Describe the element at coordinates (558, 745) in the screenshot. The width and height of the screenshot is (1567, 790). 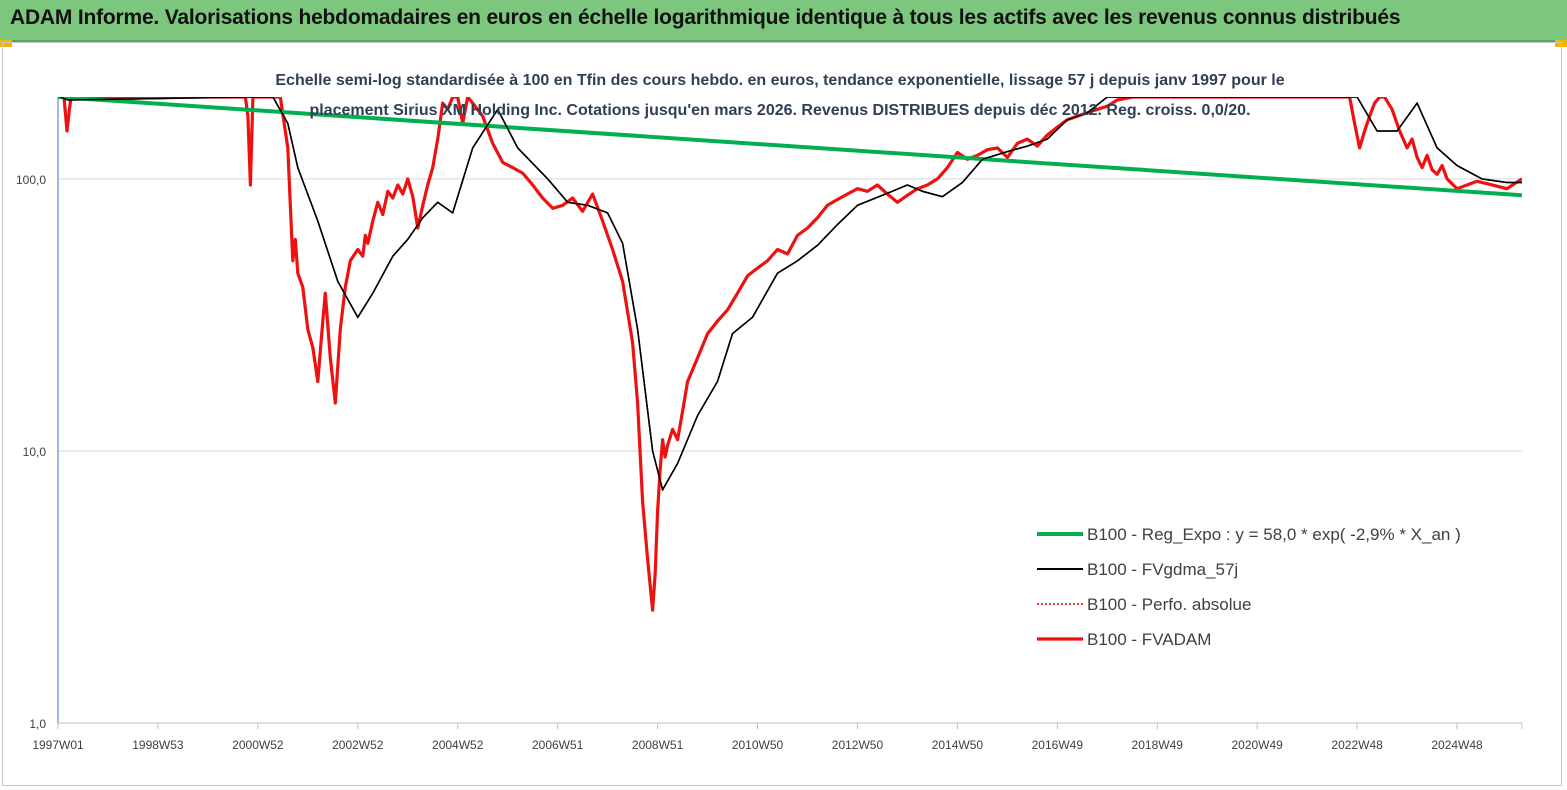
I see `x-tick-label: 2006W51` at that location.